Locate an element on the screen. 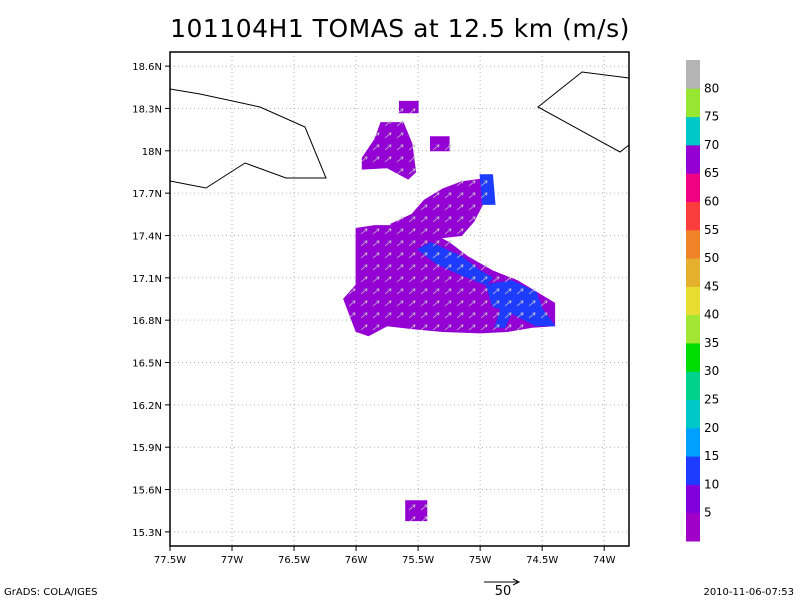  y-tick-label: 18.6N is located at coordinates (147, 67).